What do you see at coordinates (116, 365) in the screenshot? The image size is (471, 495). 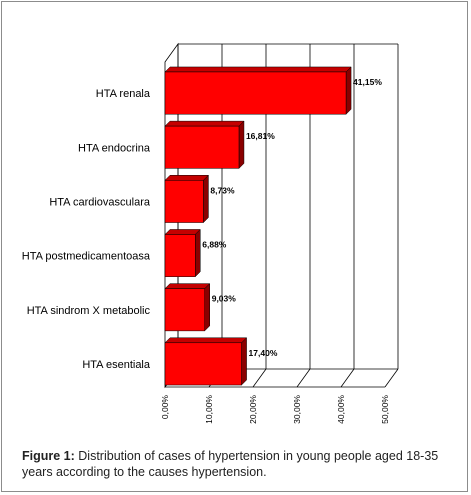 I see `category-label: HTA esentiala` at bounding box center [116, 365].